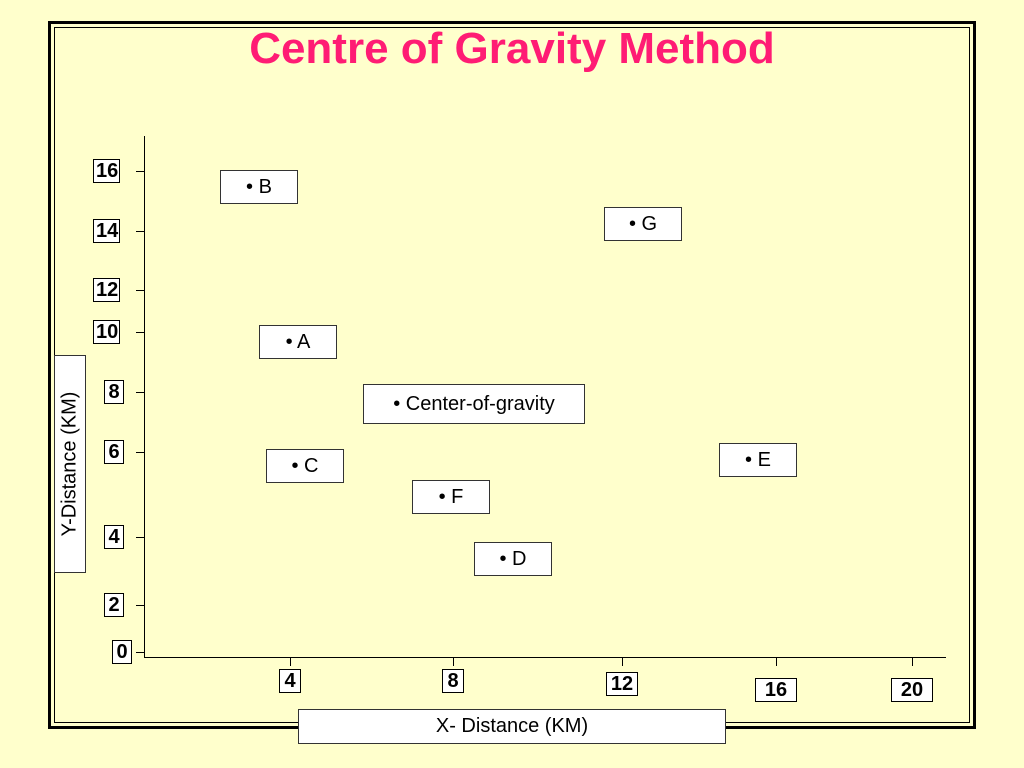 The height and width of the screenshot is (768, 1024). Describe the element at coordinates (513, 559) in the screenshot. I see `data-point-label: • D` at that location.